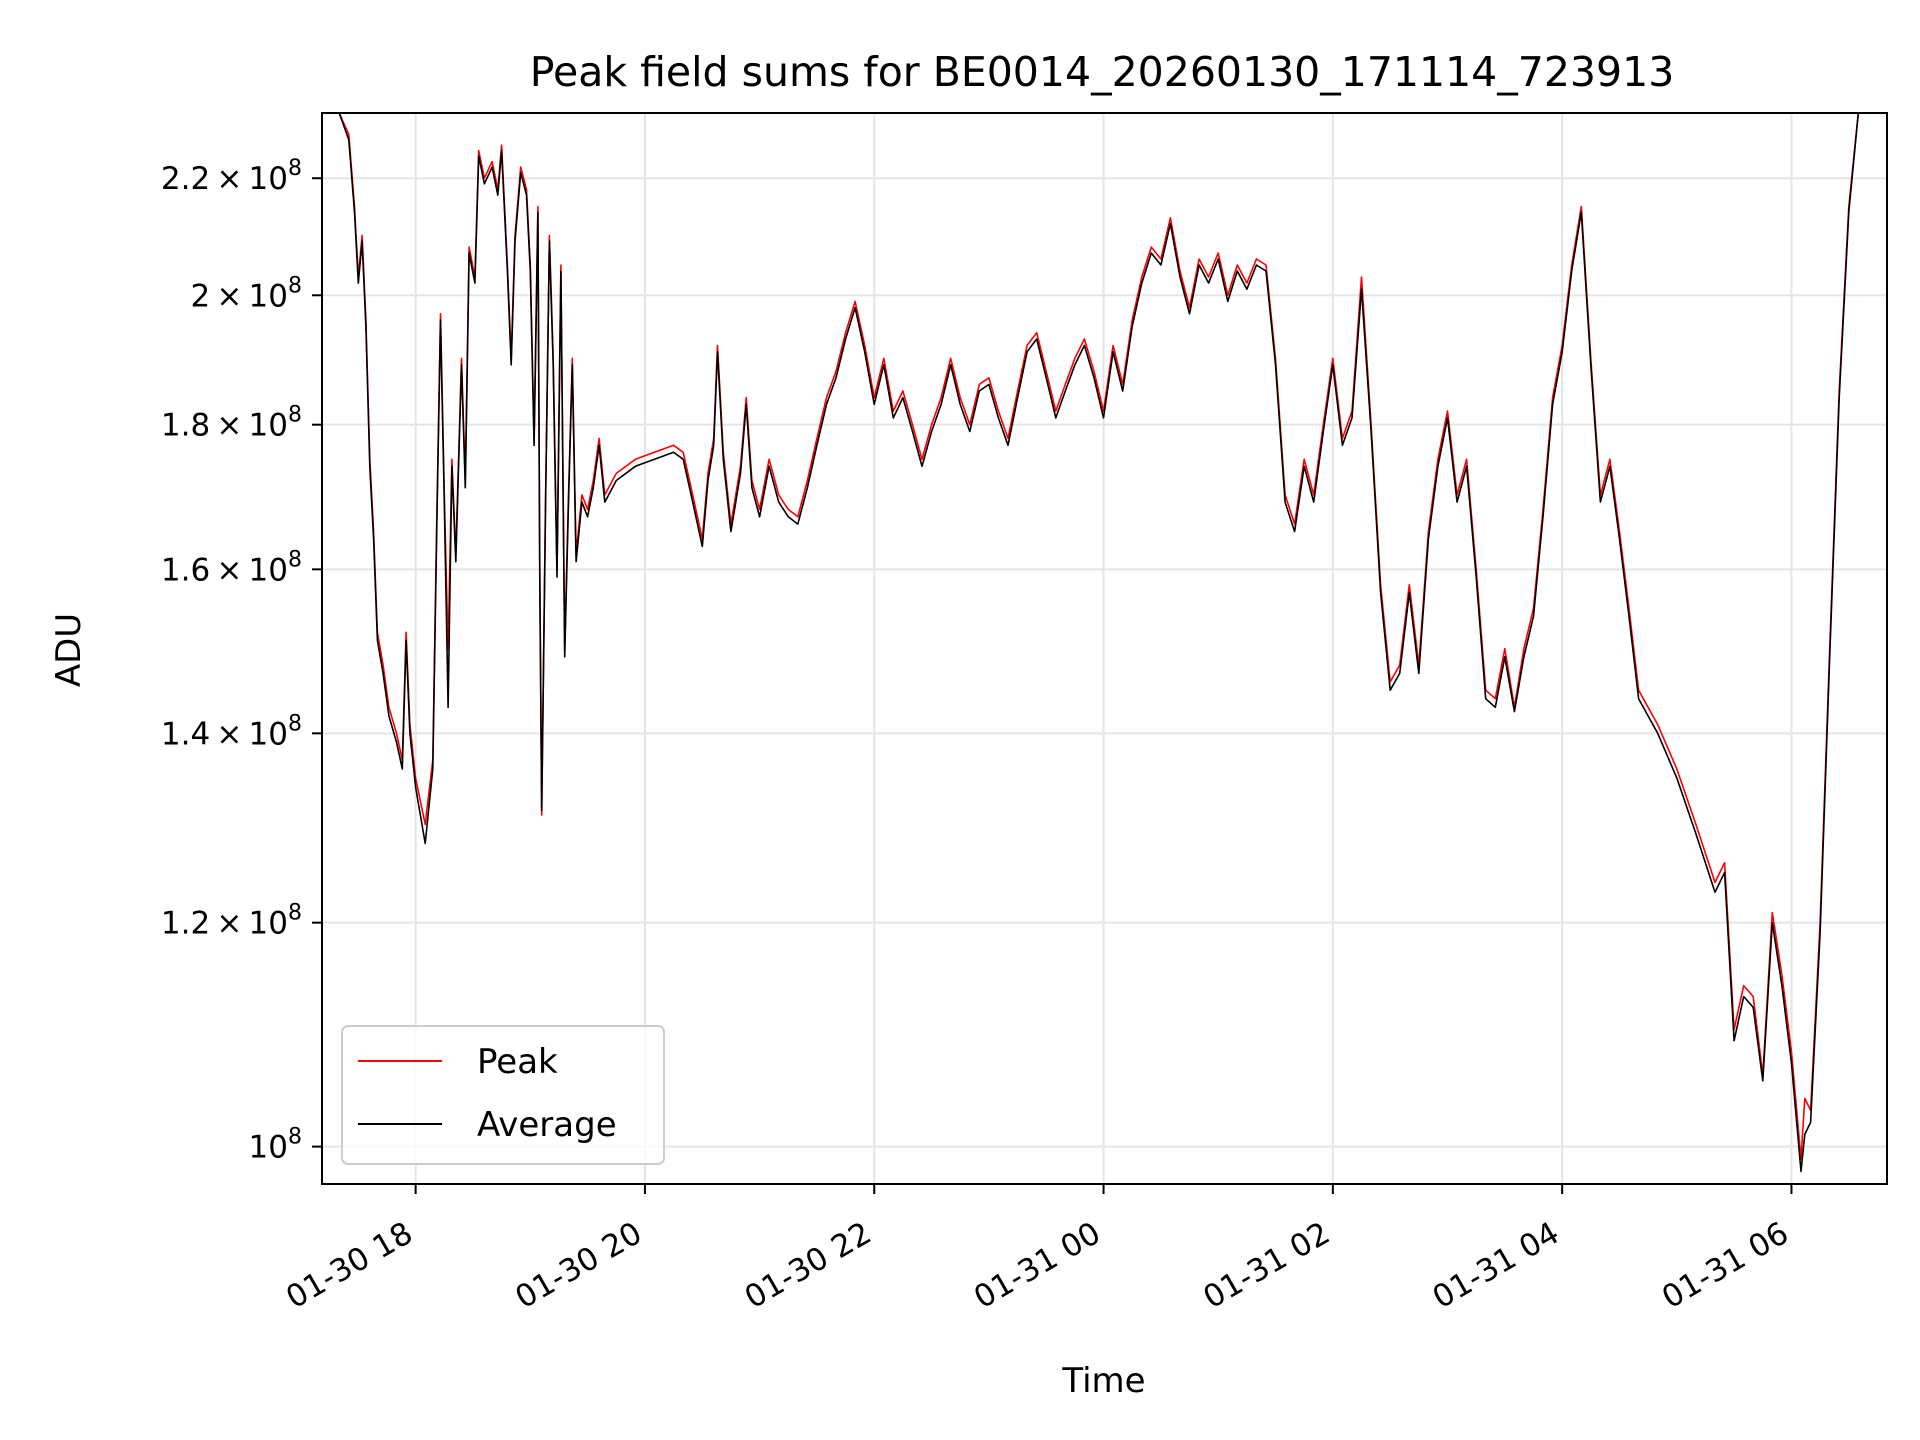 The image size is (1920, 1440). Describe the element at coordinates (231, 423) in the screenshot. I see `y-tick-label-4: 1.8 × 108` at that location.